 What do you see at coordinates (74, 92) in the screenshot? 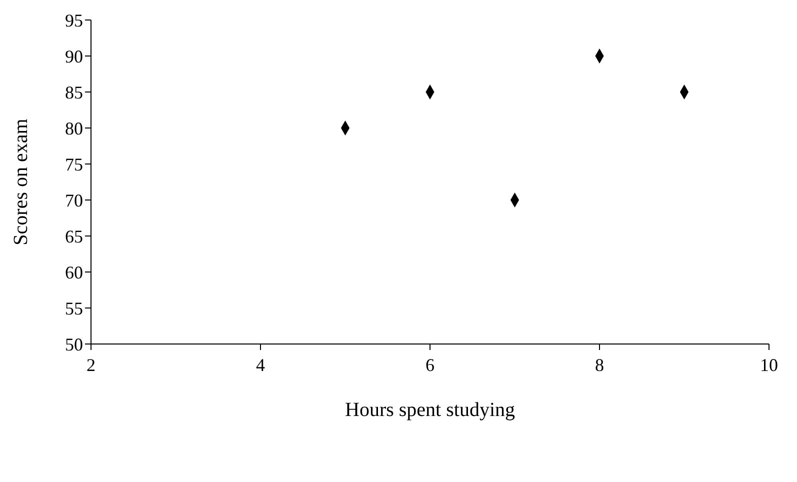
I see `y-tick-label: 85` at bounding box center [74, 92].